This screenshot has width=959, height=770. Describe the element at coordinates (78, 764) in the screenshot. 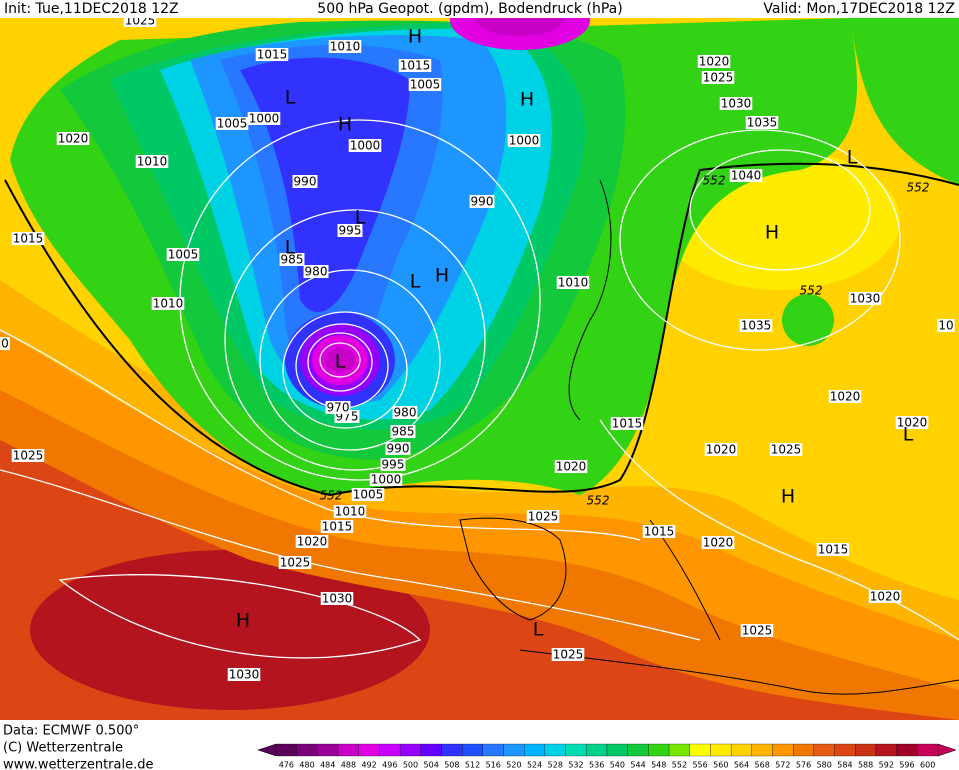

I see `website: www.wetterzentrale.de` at that location.